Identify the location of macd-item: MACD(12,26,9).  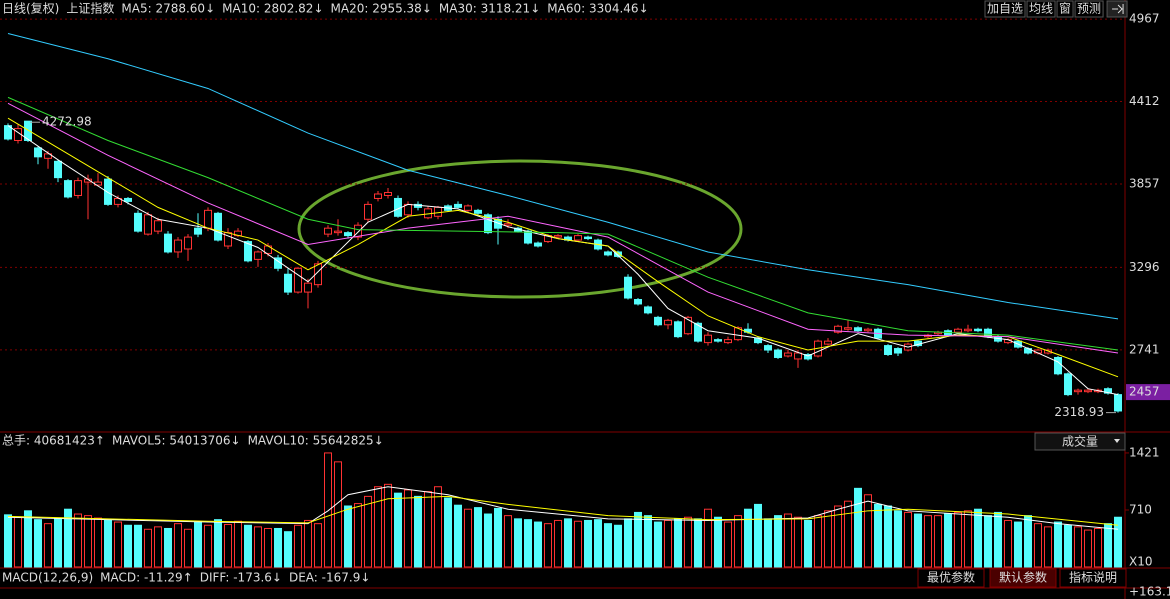
(47, 578).